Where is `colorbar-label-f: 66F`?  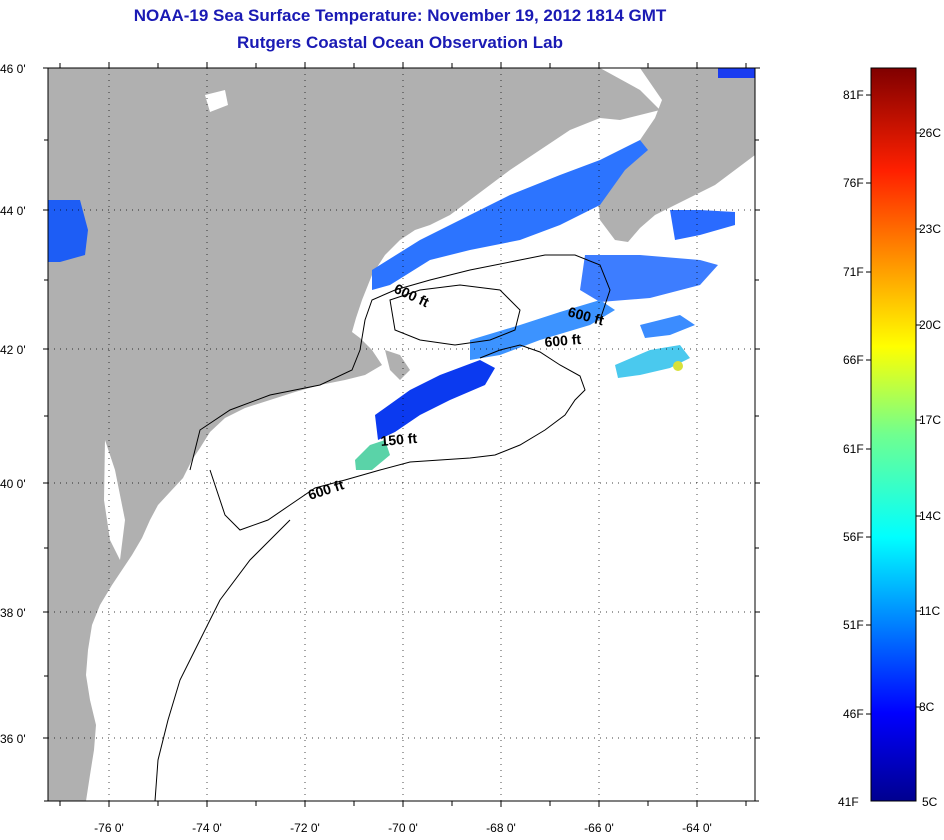 colorbar-label-f: 66F is located at coordinates (853, 360).